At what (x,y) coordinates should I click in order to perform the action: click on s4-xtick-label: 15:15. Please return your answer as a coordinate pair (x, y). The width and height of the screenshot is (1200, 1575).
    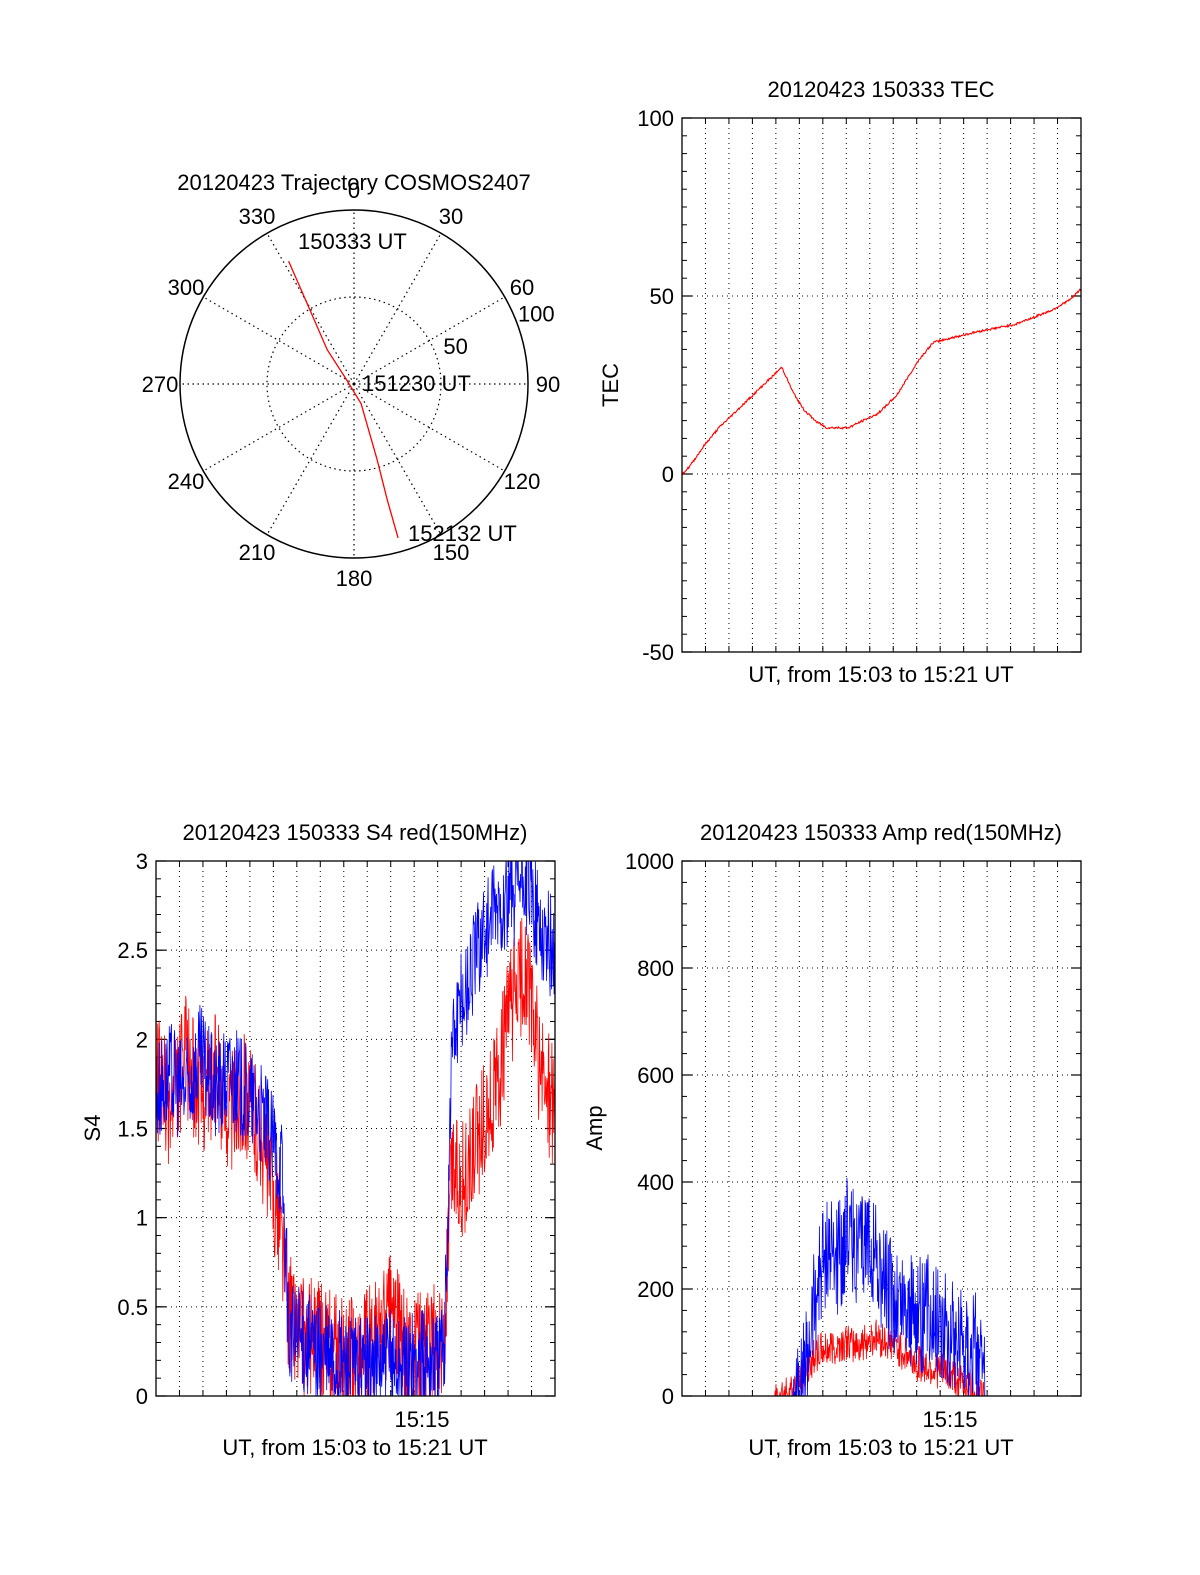
    Looking at the image, I should click on (421, 1419).